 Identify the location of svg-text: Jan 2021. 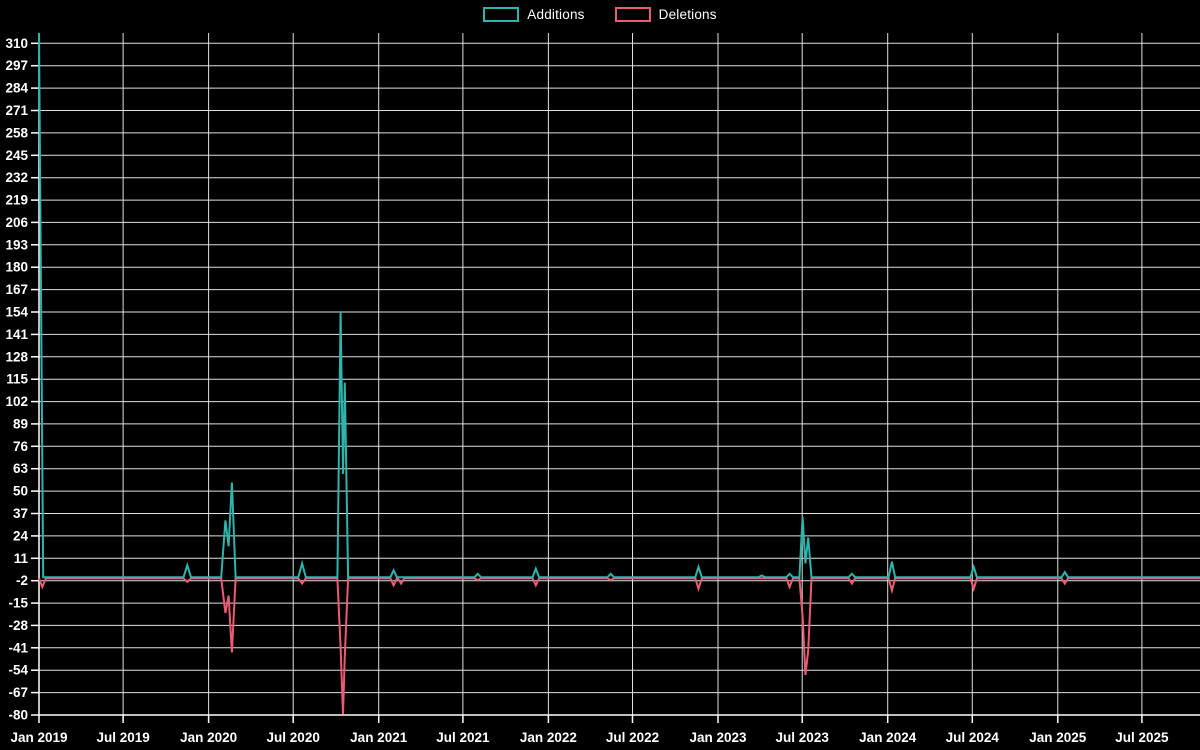
(379, 737).